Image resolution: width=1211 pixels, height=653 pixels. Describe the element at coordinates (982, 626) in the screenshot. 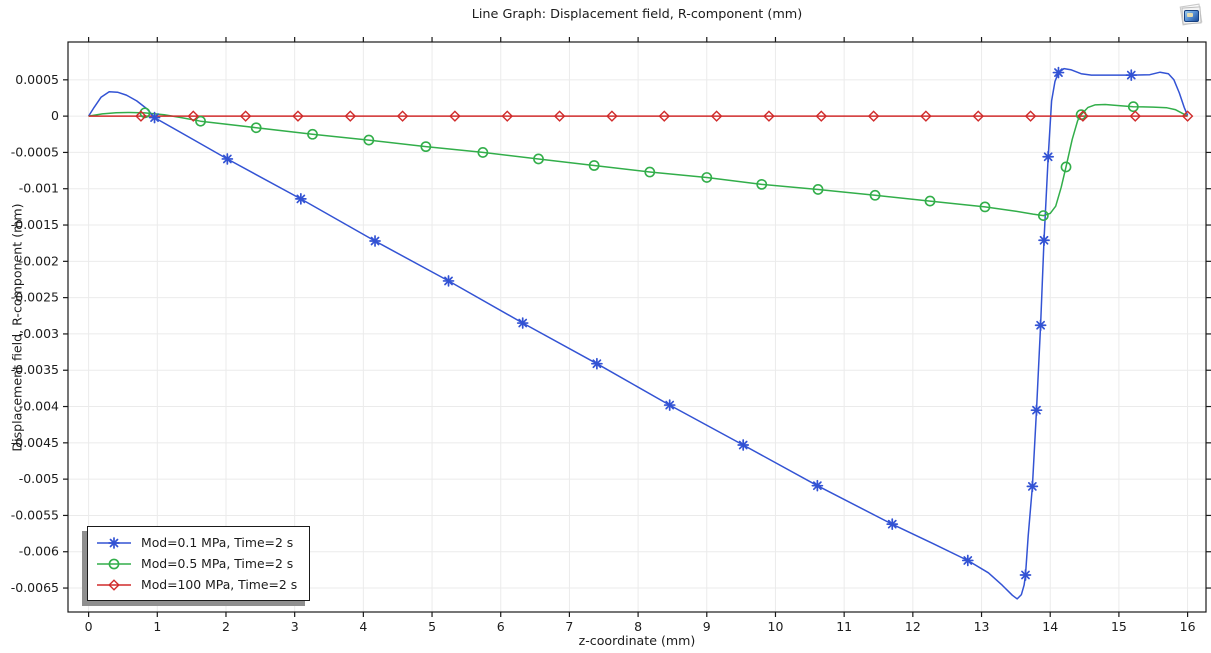

I see `x-tick-label: 13` at that location.